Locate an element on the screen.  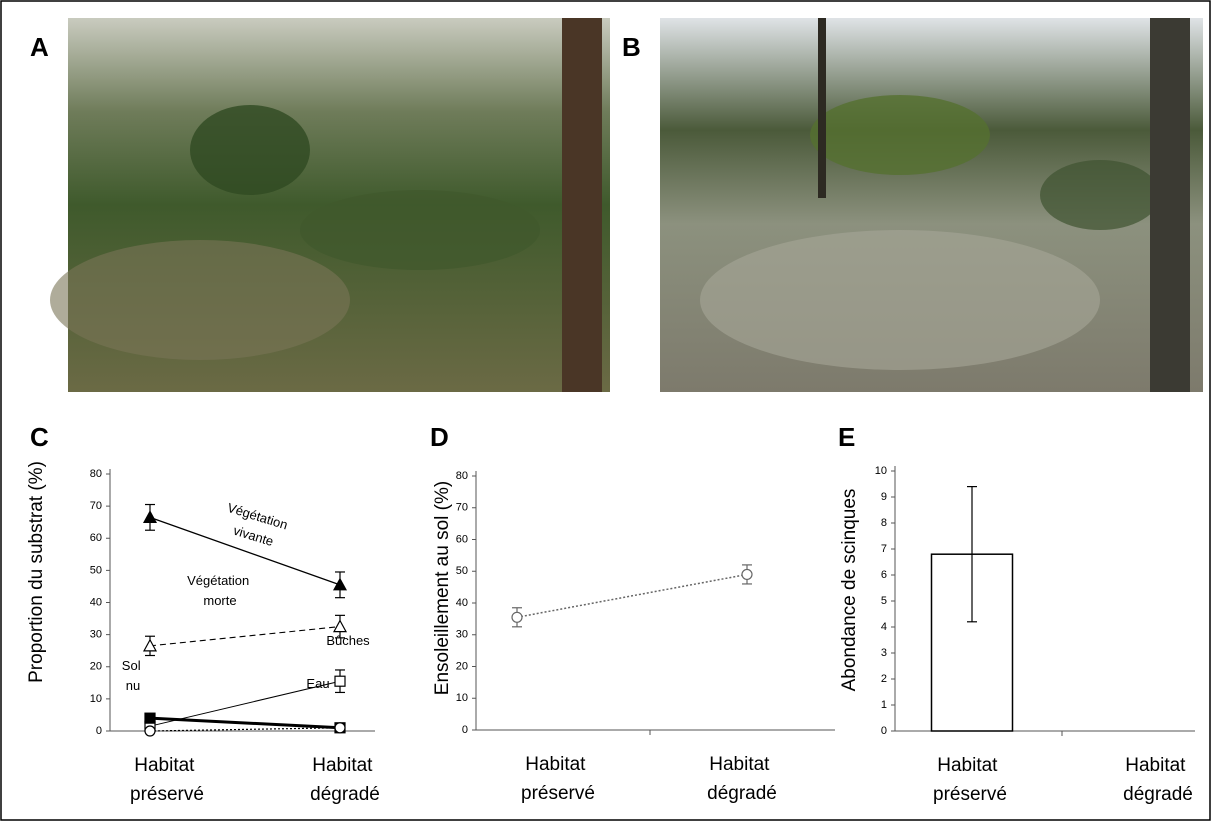
series-label: Végétation morte is located at coordinates (220, 590).